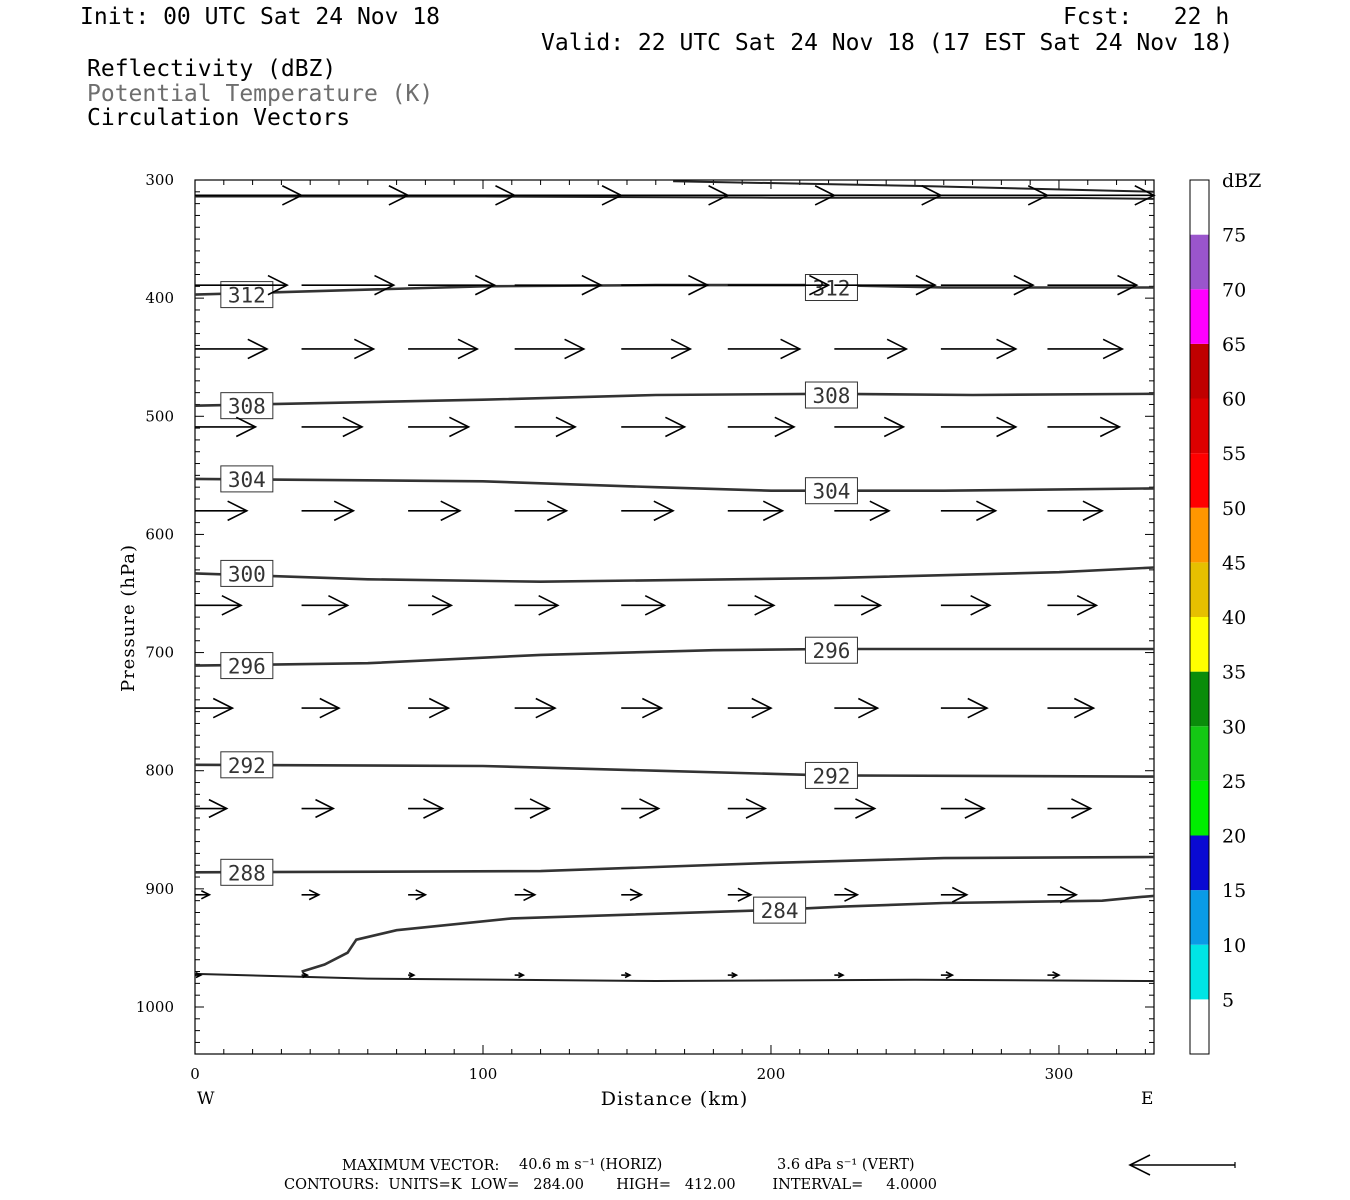 Image resolution: width=1350 pixels, height=1200 pixels. Describe the element at coordinates (1234, 727) in the screenshot. I see `colorbar-label: 30` at that location.